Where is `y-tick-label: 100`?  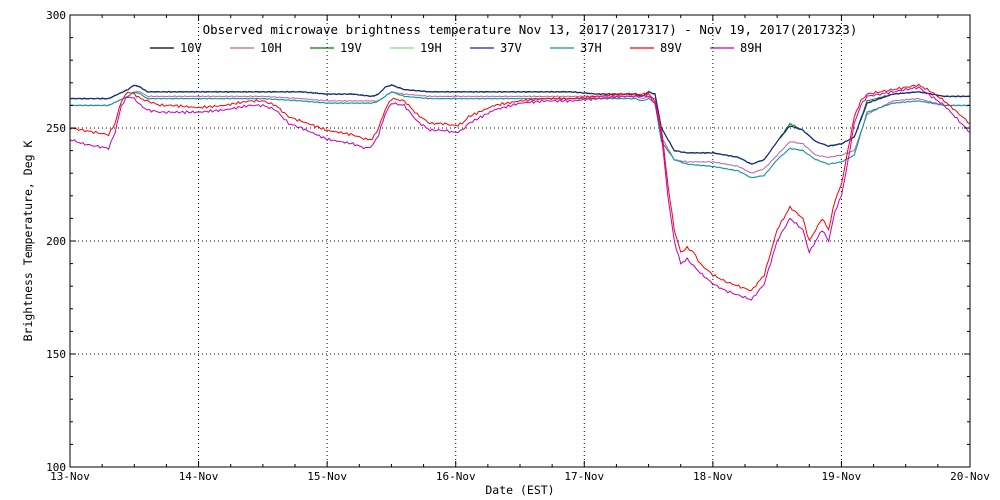 y-tick-label: 100 is located at coordinates (56, 467).